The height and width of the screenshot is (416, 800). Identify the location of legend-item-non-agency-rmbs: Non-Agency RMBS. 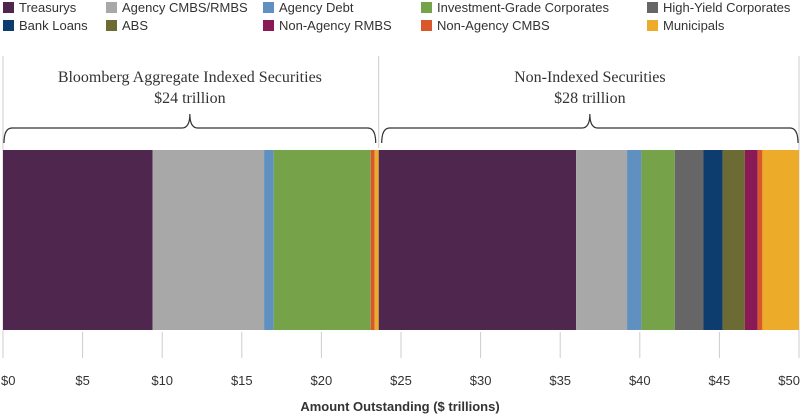
(327, 25).